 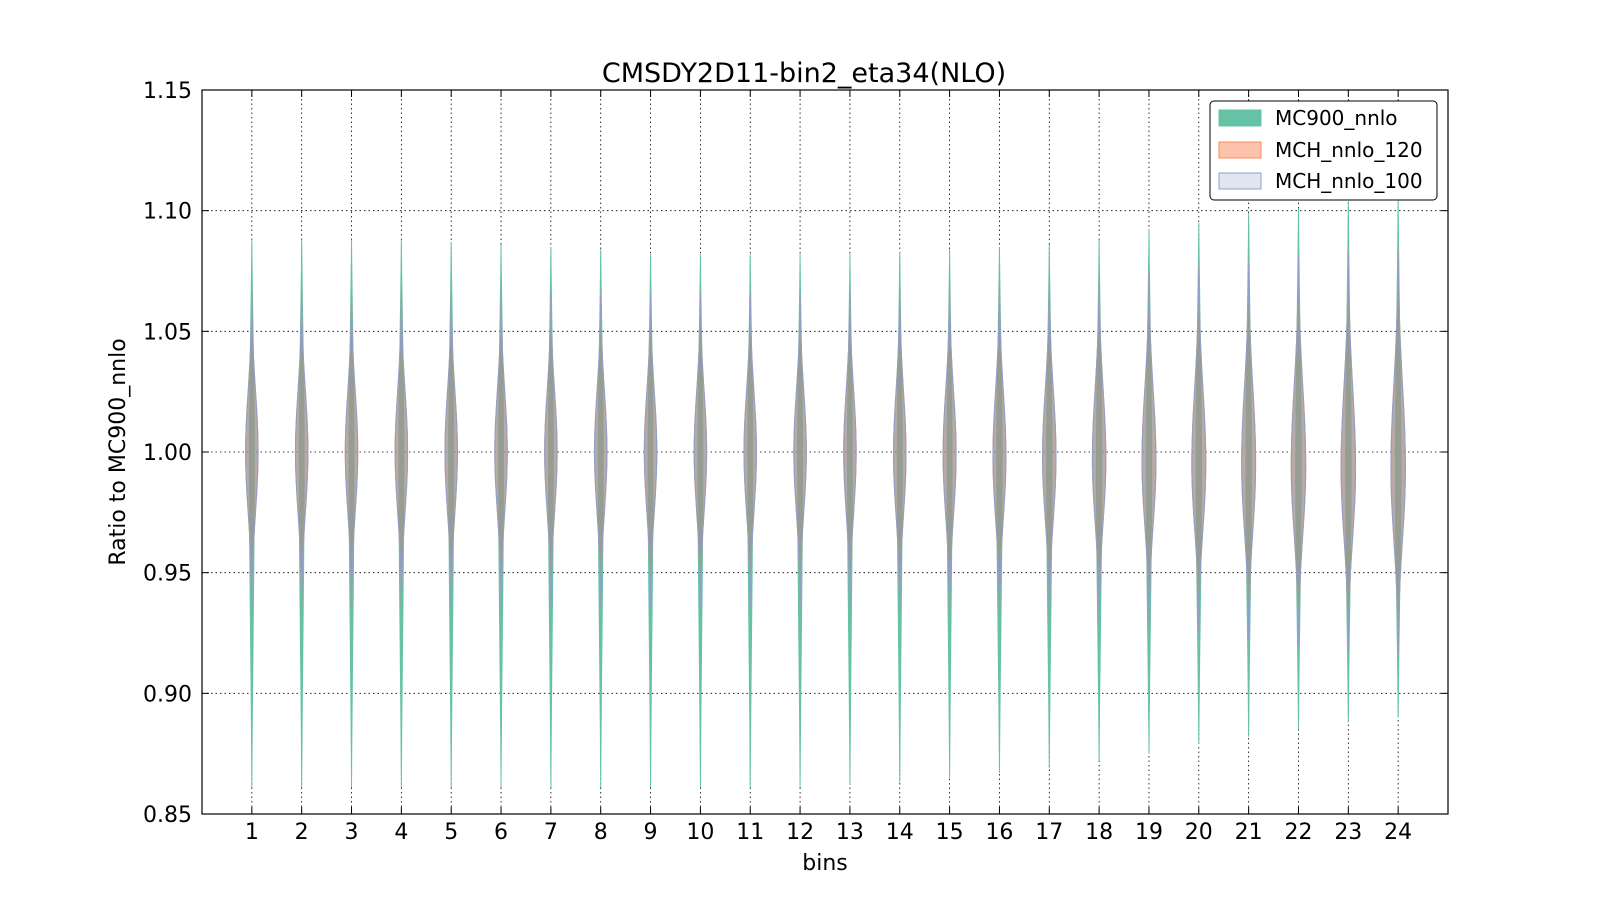 I want to click on x-tick-label: 17, so click(x=1049, y=832).